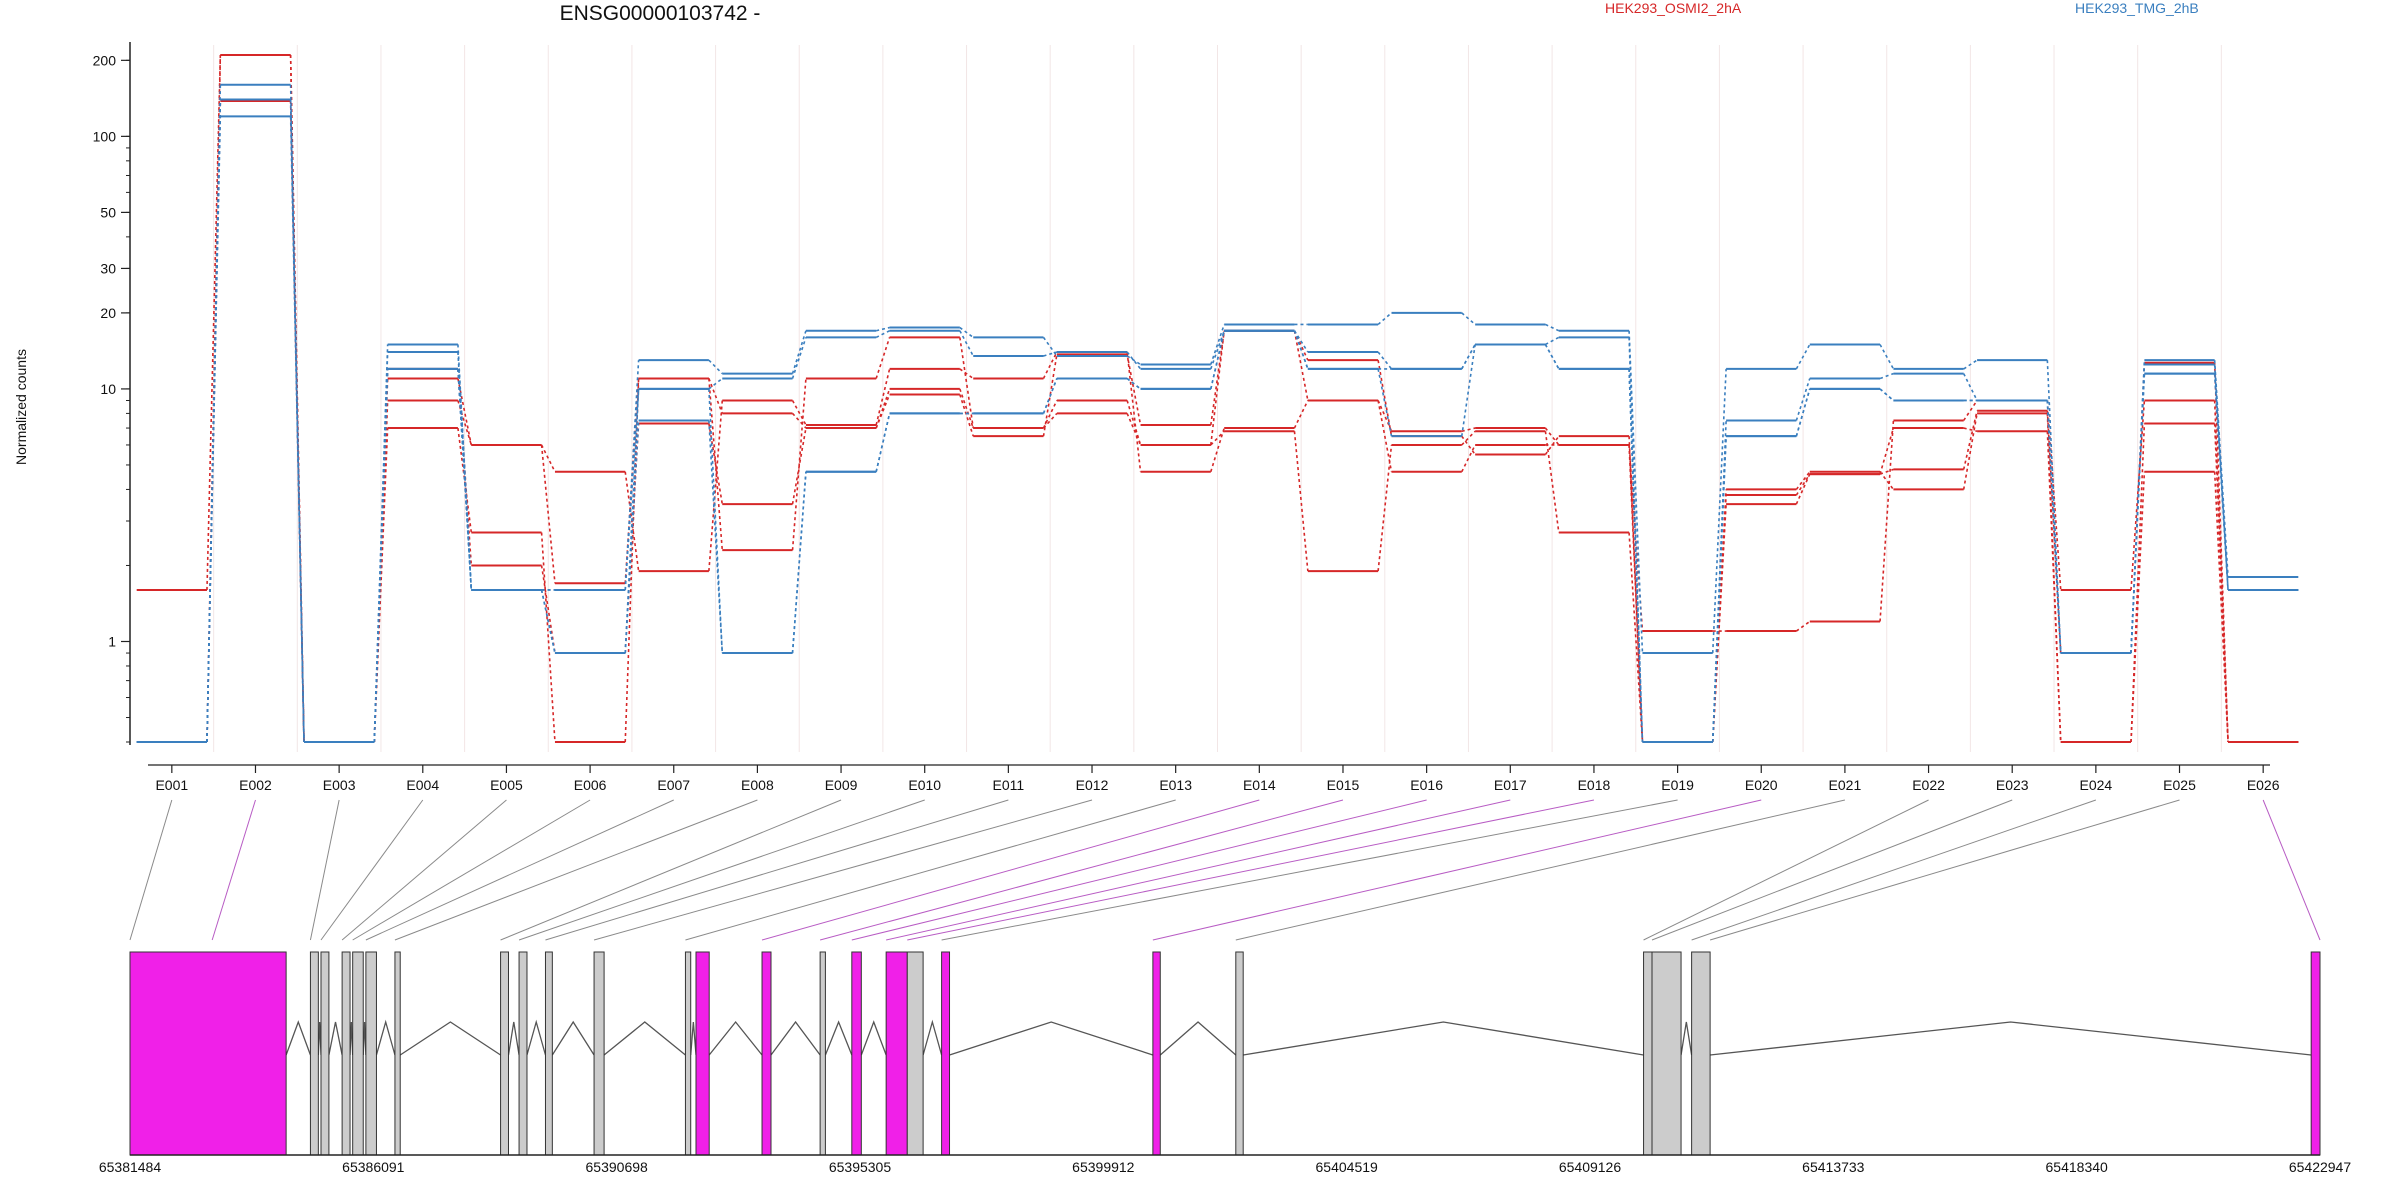  I want to click on coord-tick-label: 65399912, so click(1103, 1167).